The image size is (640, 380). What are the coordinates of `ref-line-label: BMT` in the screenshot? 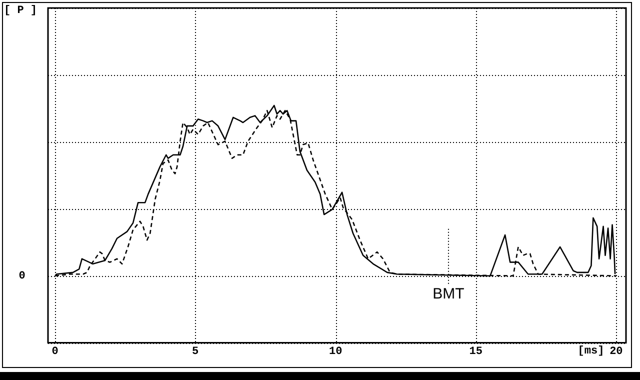 It's located at (448, 293).